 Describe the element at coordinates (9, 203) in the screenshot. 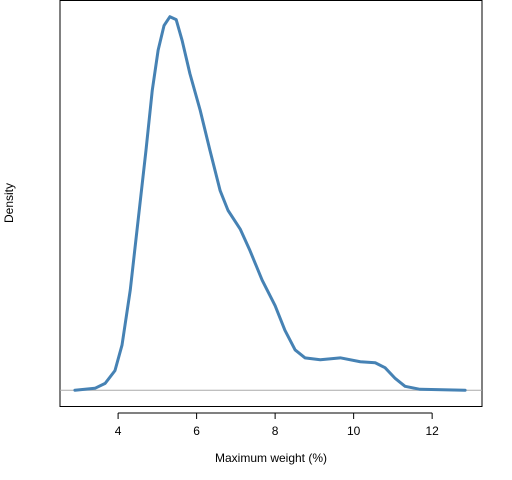

I see `y-axis-label: Density` at that location.